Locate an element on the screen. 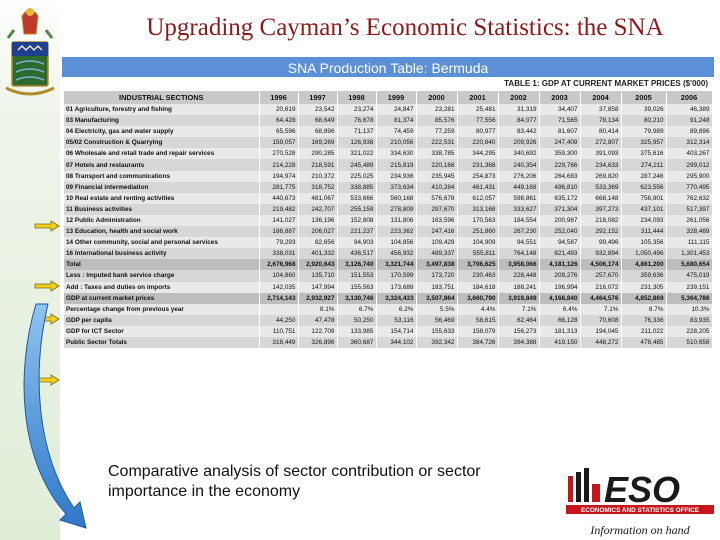  table-cell: 318,752 is located at coordinates (318, 187).